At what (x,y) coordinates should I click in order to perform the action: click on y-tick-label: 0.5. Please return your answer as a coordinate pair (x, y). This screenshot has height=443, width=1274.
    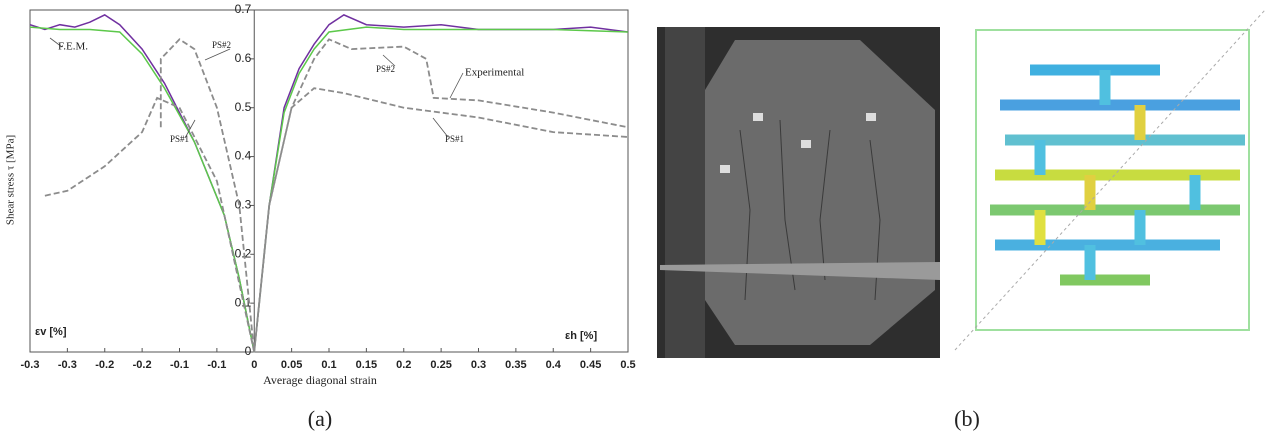
    Looking at the image, I should click on (243, 107).